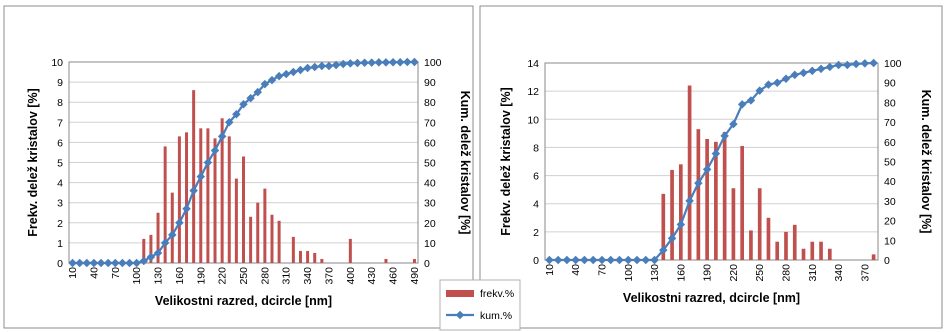 The width and height of the screenshot is (948, 332). I want to click on c2-x-tick-label: 190, so click(708, 273).